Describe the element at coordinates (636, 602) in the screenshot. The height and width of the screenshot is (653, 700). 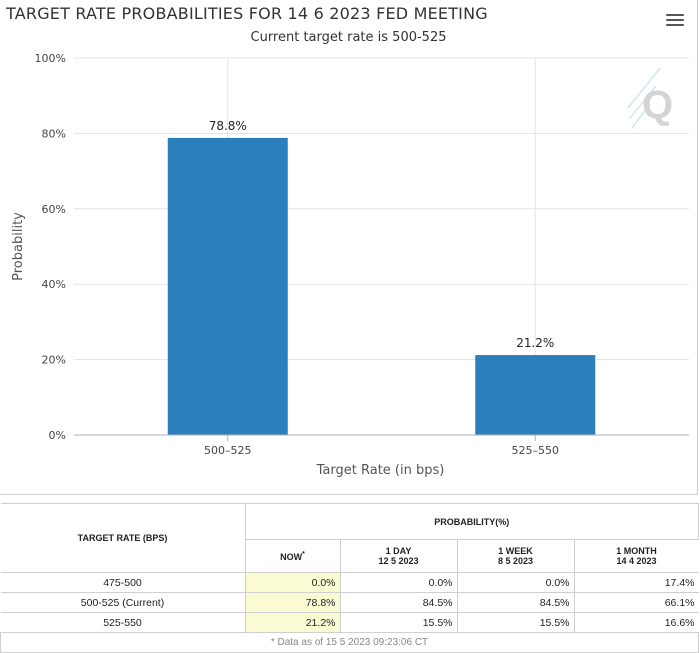
I see `row-1month: 66.1%` at that location.